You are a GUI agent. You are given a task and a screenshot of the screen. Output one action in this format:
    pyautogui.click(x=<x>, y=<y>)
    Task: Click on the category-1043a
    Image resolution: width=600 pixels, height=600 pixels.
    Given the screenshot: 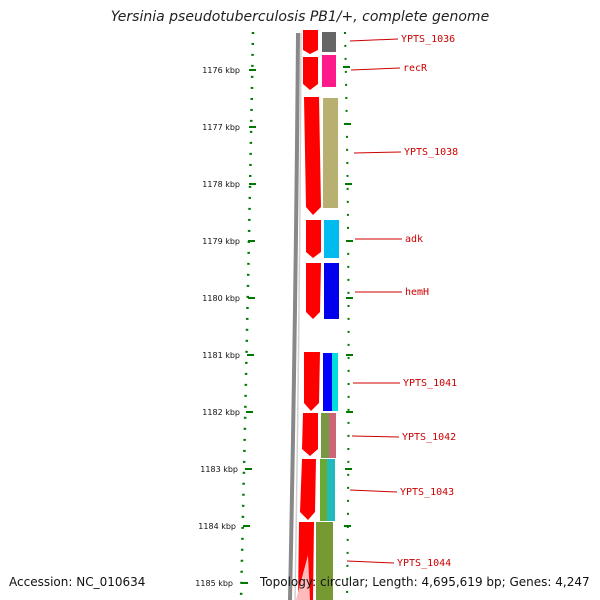 What is the action you would take?
    pyautogui.click(x=323, y=490)
    